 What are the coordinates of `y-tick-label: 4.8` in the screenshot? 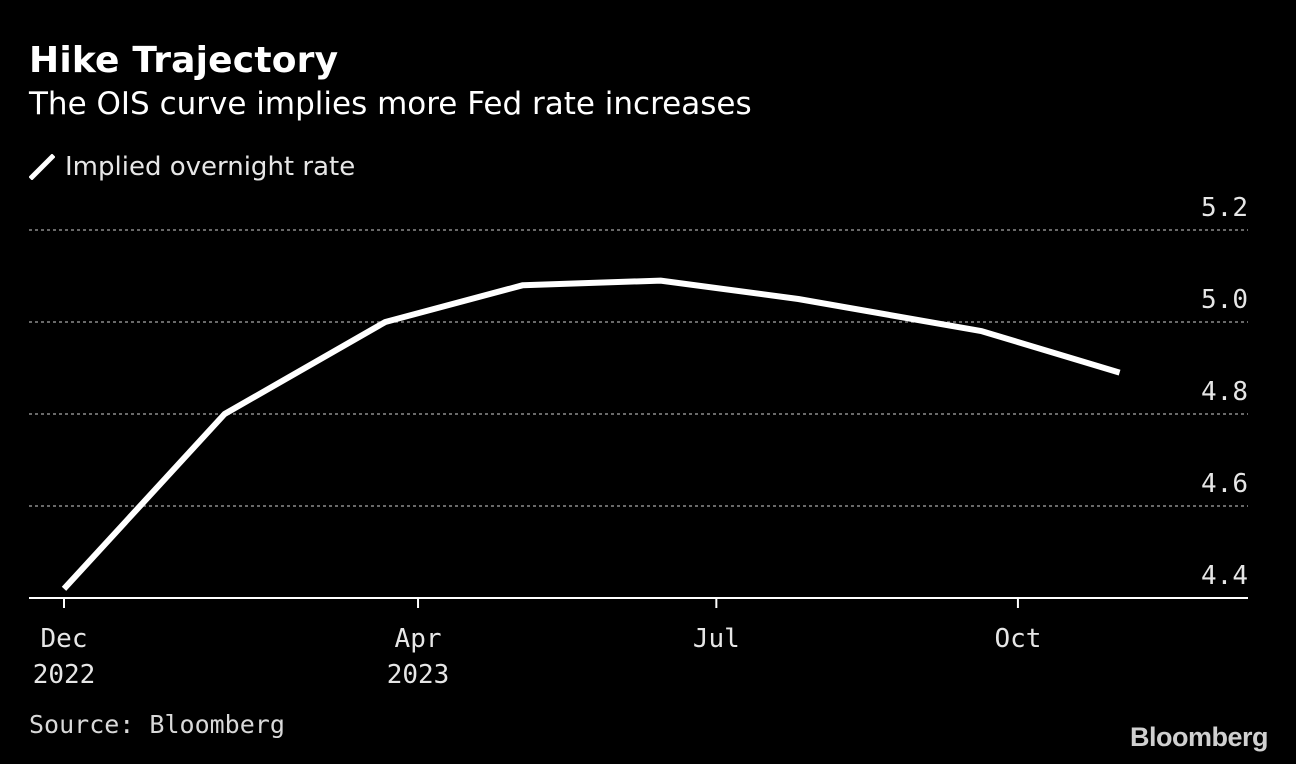 It's located at (1224, 392).